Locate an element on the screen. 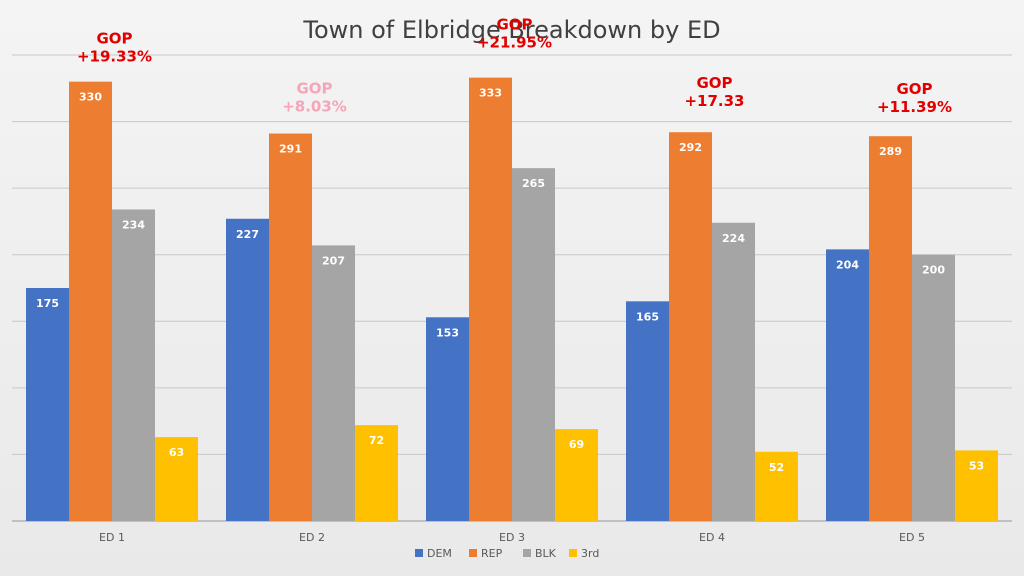 This screenshot has width=1024, height=576. bar-blk-ed1 is located at coordinates (133, 365).